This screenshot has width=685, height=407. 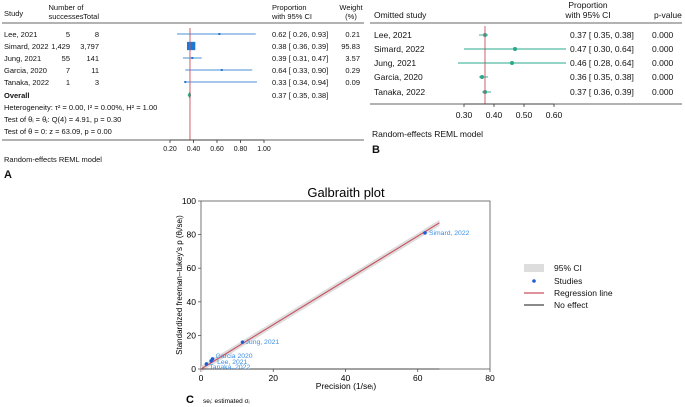 What do you see at coordinates (66, 58) in the screenshot?
I see `study-successes: 55` at bounding box center [66, 58].